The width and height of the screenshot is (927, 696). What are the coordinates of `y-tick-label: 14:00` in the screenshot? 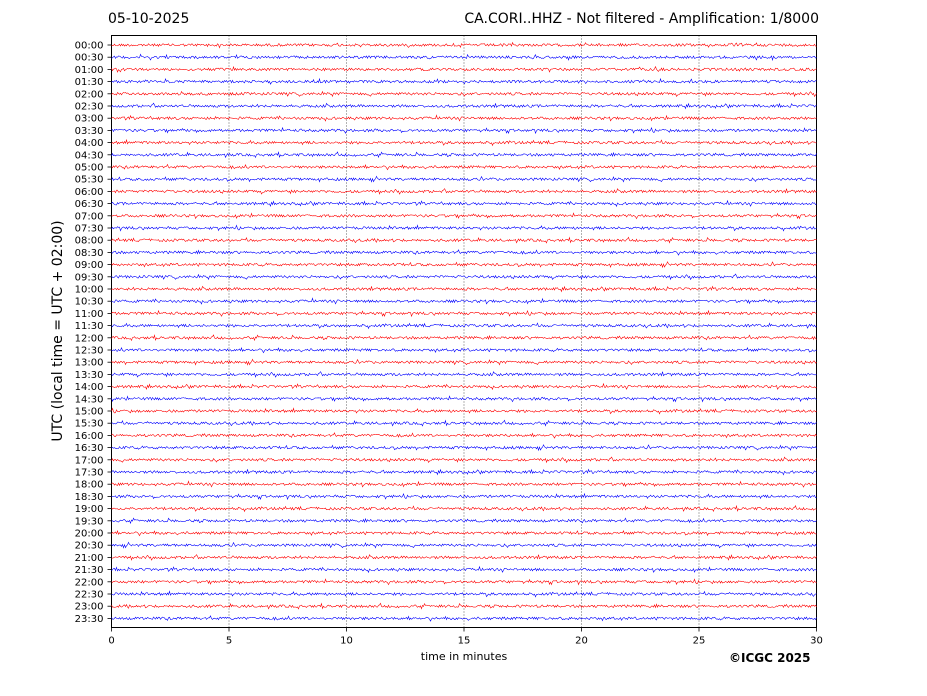 It's located at (89, 387).